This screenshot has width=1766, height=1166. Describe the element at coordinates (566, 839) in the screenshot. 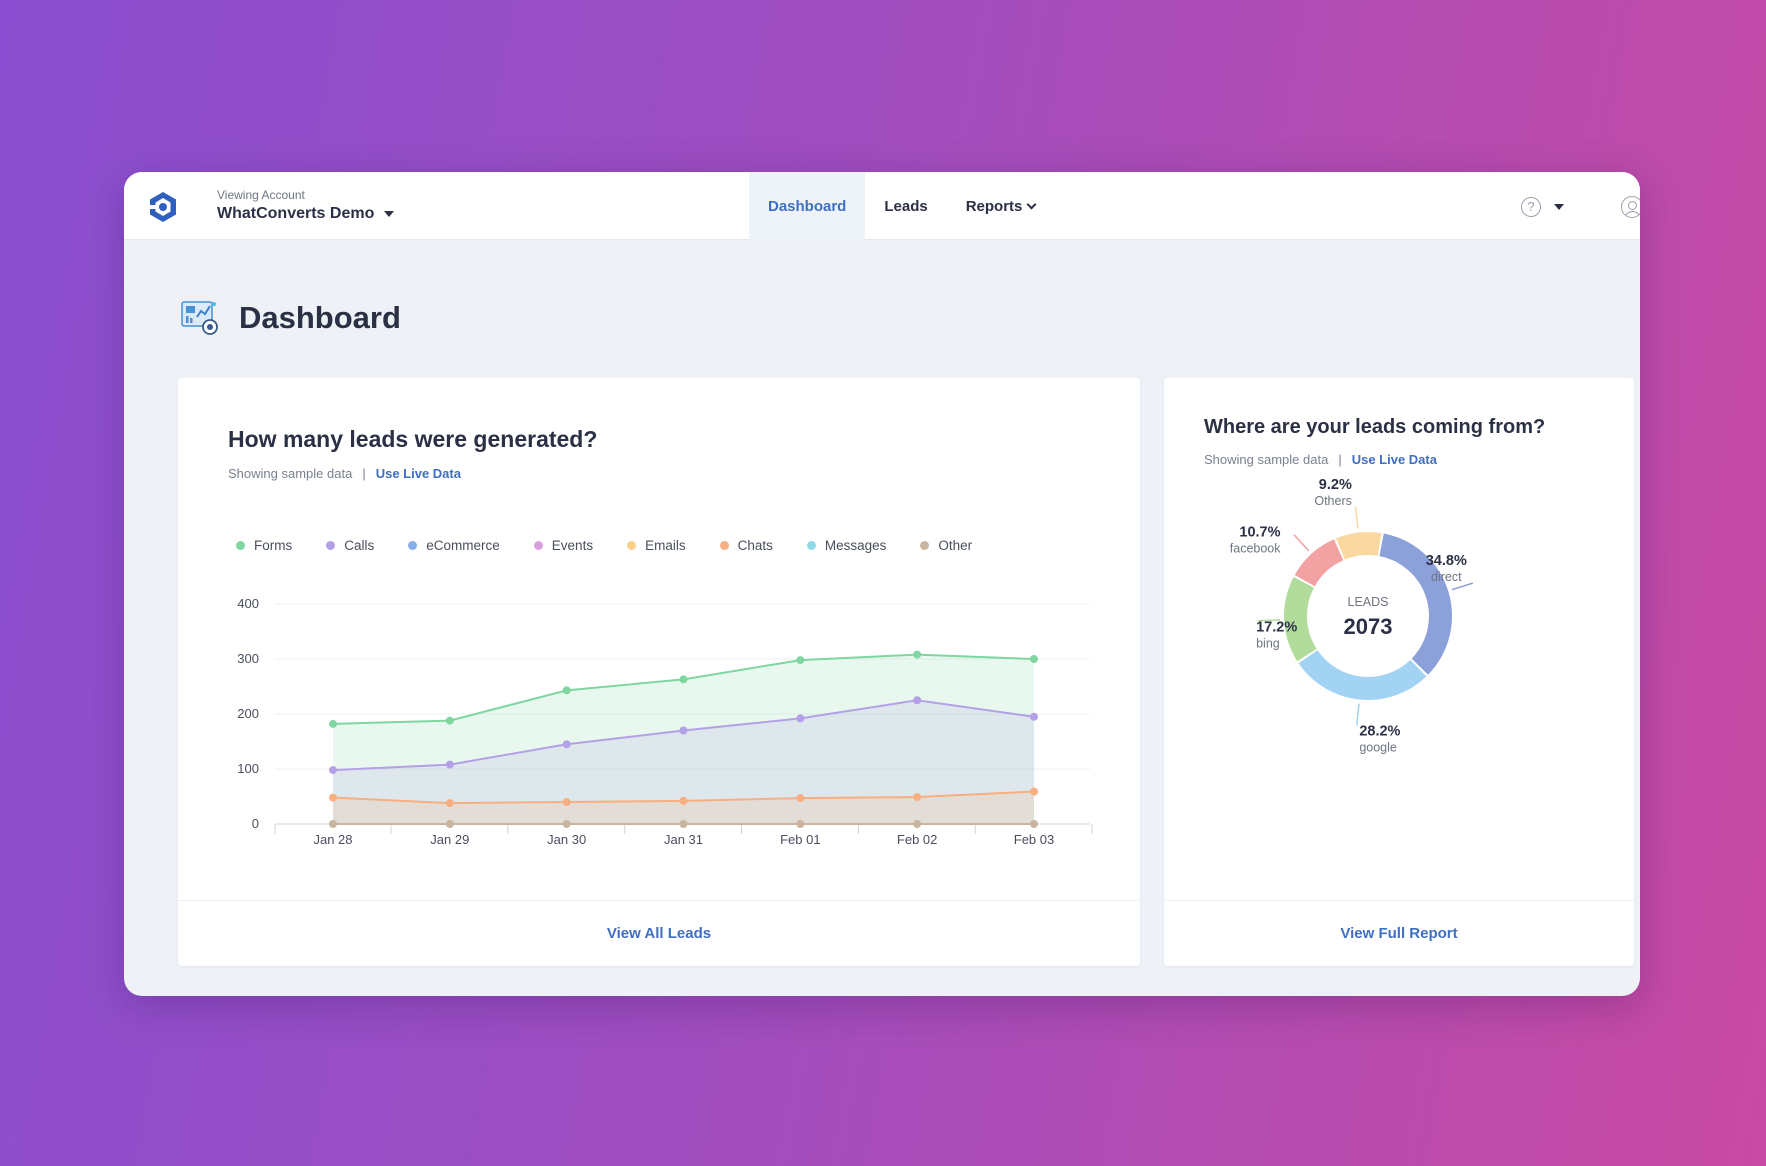

I see `x-tick-label: Jan 30` at that location.